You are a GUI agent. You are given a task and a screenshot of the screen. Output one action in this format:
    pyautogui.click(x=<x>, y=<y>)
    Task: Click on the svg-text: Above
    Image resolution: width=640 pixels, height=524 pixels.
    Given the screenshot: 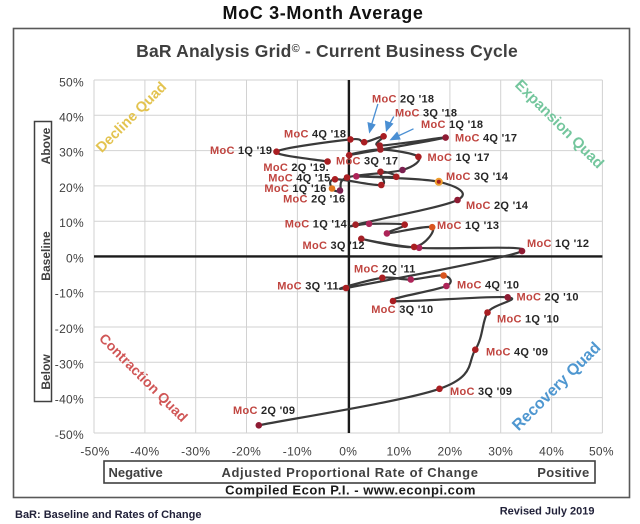 What is the action you would take?
    pyautogui.click(x=46, y=145)
    